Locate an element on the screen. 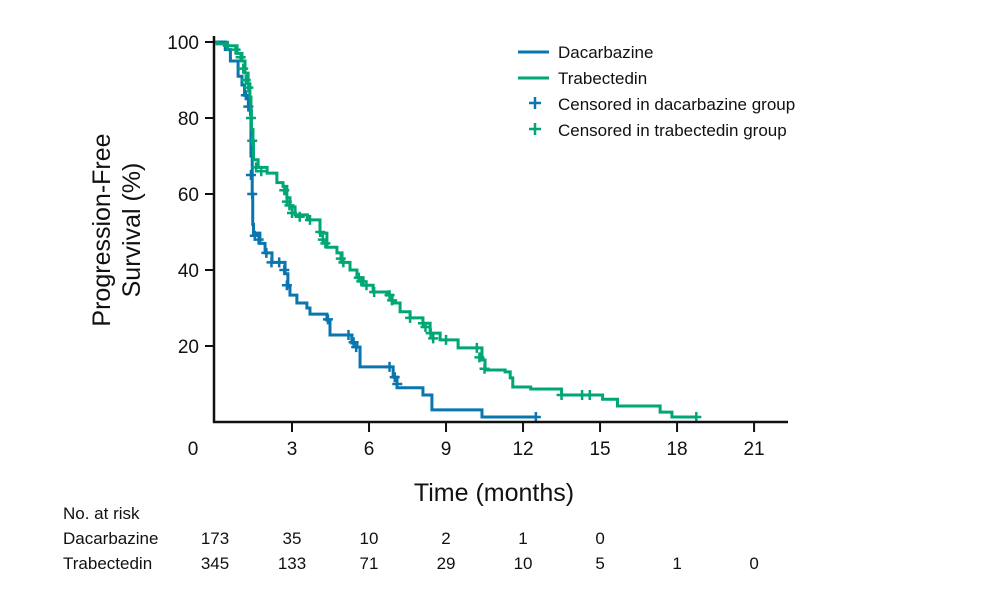 This screenshot has width=1000, height=598. legend-label-trabectedin: Trabectedin is located at coordinates (602, 78).